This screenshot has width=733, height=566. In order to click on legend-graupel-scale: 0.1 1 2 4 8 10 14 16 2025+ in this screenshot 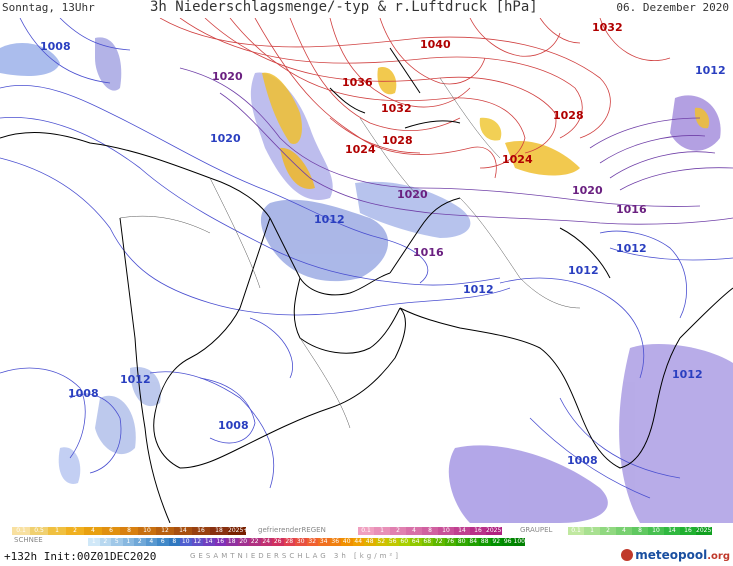, I will do `click(642, 531)`.